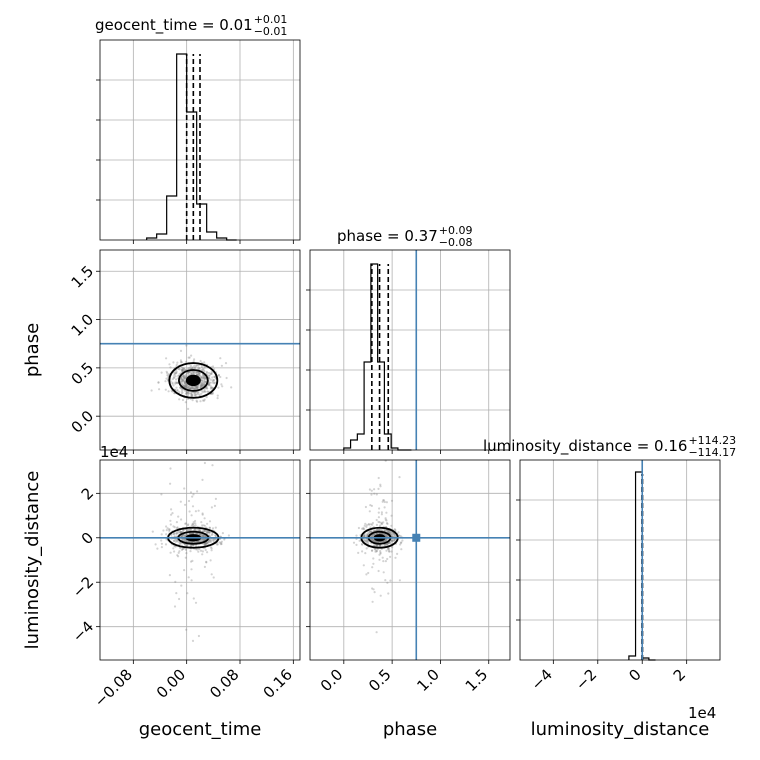  I want to click on geocent_time-luminosity_distance-ytick-label-1: −2, so click(83, 587).